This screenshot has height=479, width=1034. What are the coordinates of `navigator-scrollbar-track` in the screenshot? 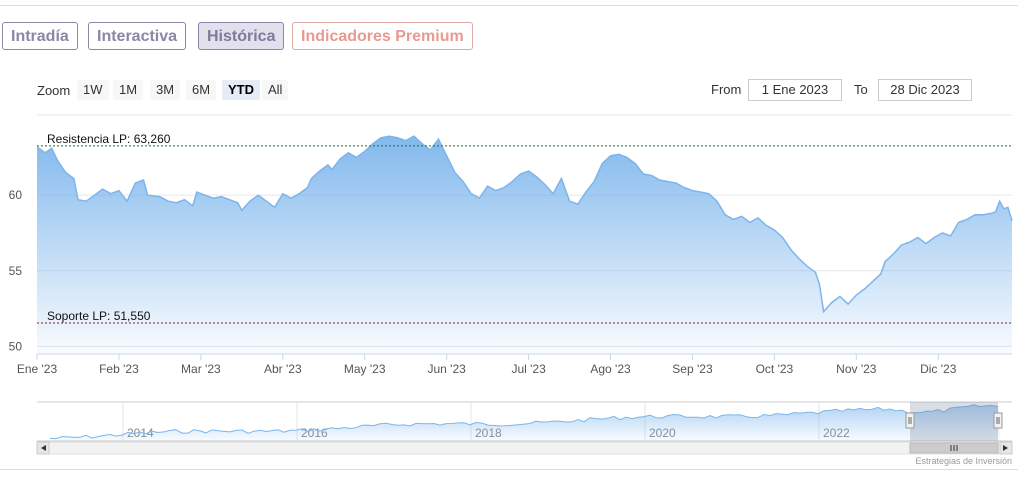 It's located at (524, 448).